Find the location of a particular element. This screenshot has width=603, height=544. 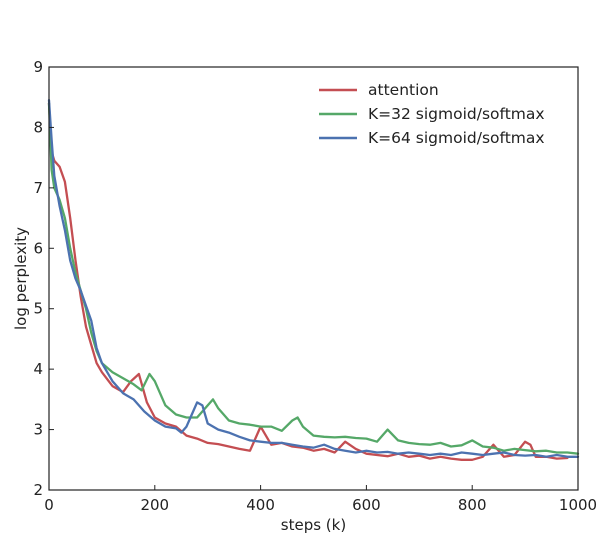

x-tick-label: 400 is located at coordinates (260, 505).